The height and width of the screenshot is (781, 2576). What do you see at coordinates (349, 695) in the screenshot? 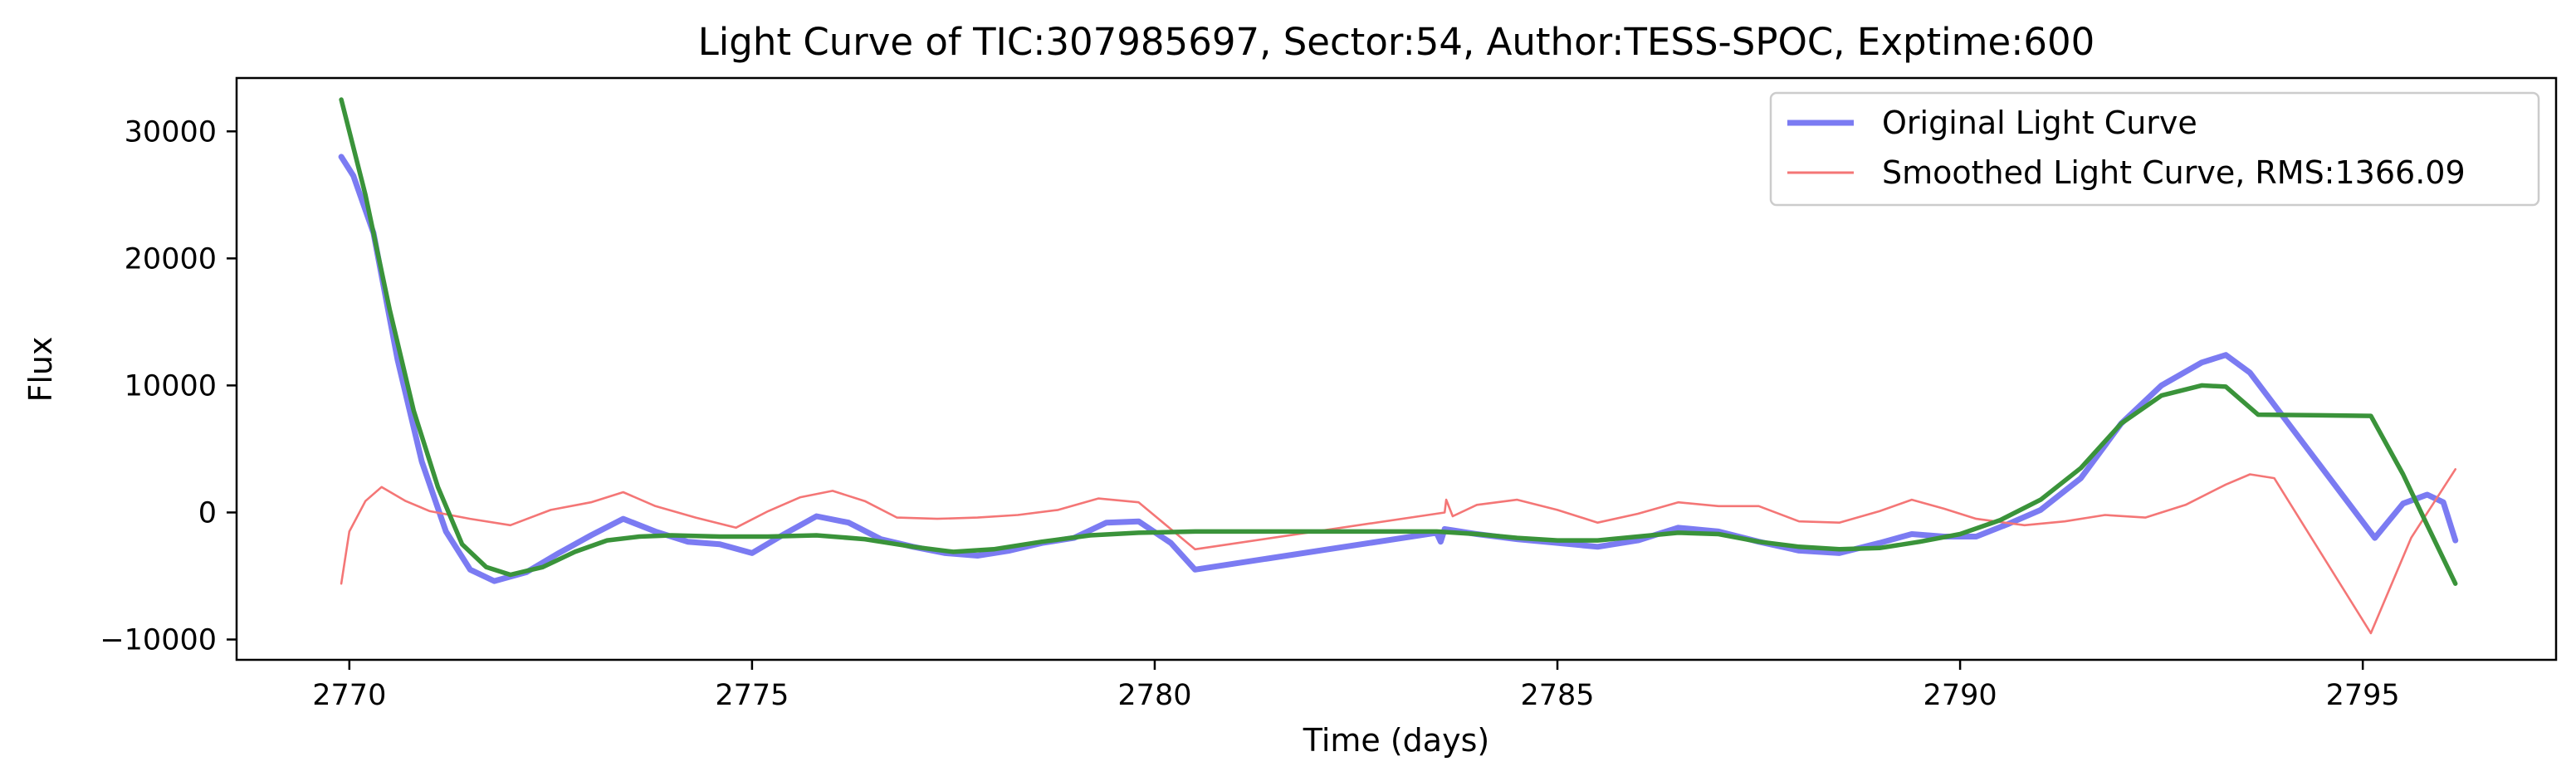
I see `x-tick-label: 2770` at bounding box center [349, 695].